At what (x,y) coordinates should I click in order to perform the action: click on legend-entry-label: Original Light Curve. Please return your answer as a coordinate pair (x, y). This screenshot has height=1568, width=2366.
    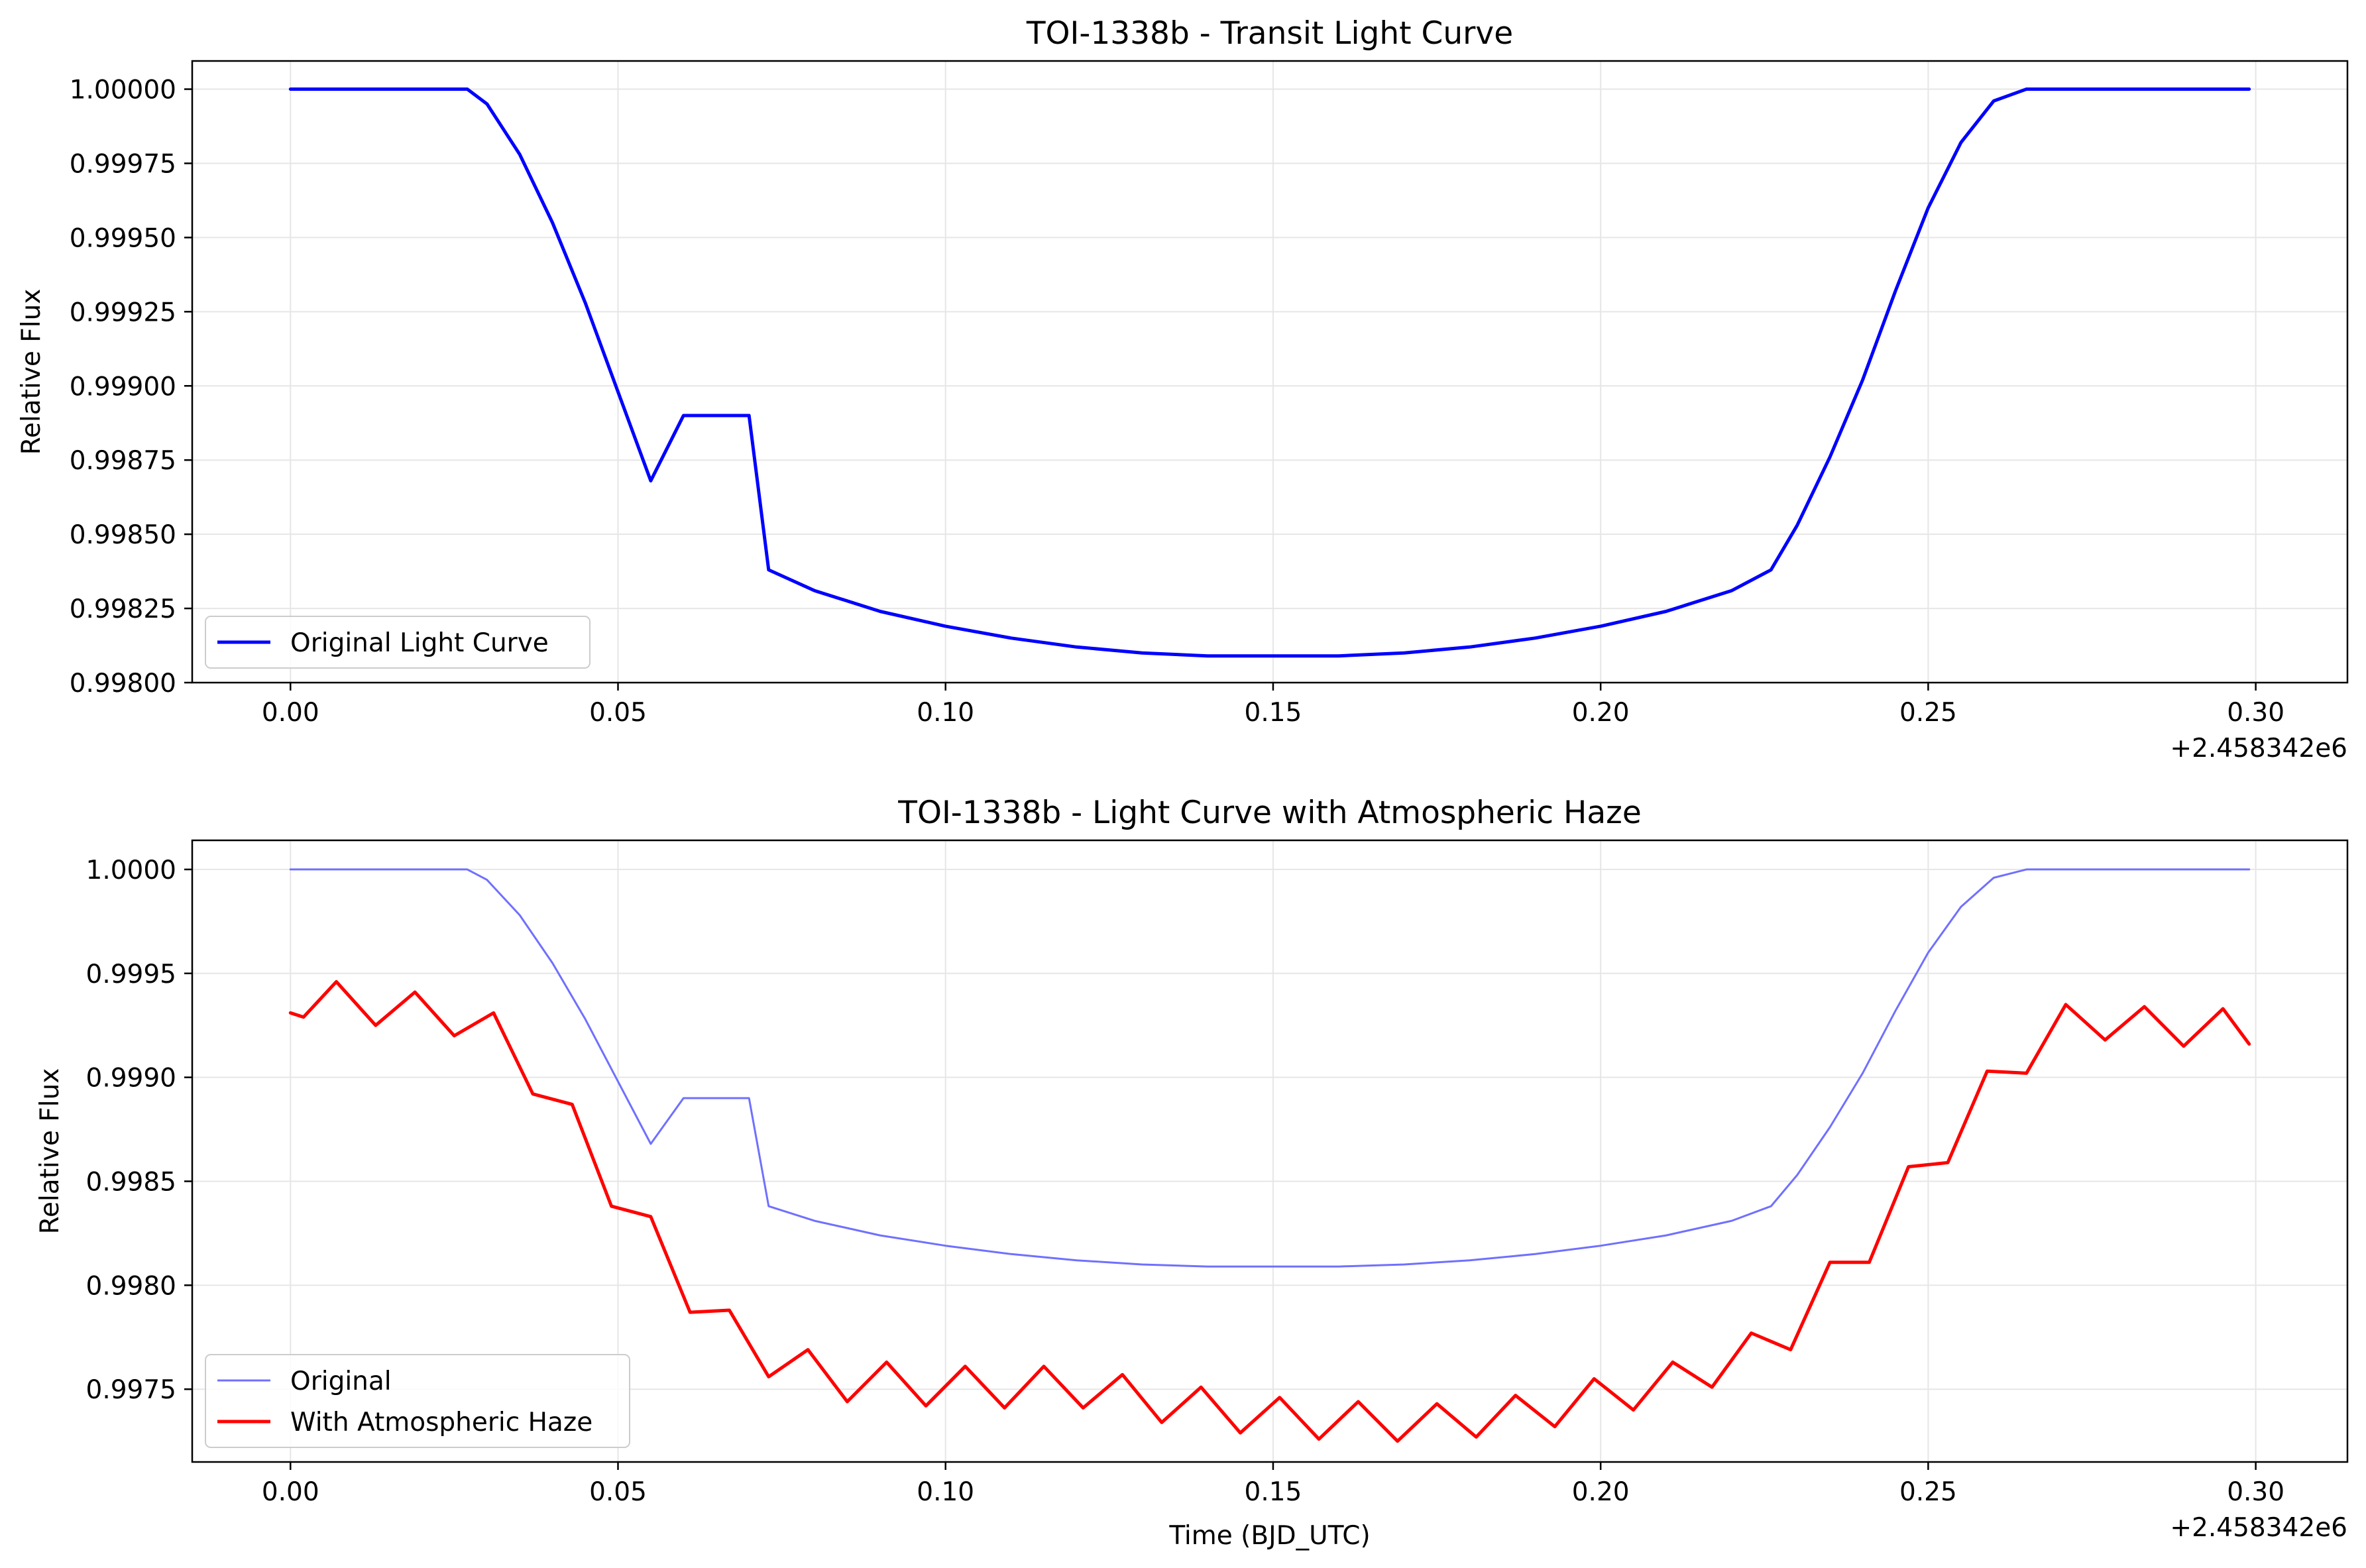
    Looking at the image, I should click on (419, 643).